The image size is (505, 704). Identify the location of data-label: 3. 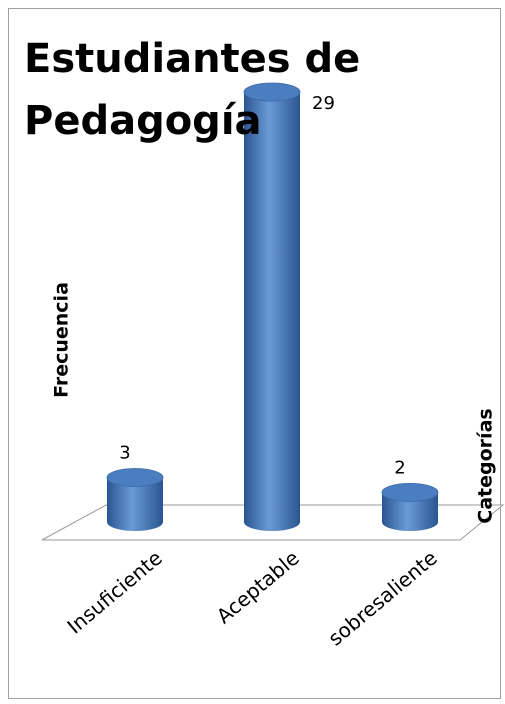
(124, 453).